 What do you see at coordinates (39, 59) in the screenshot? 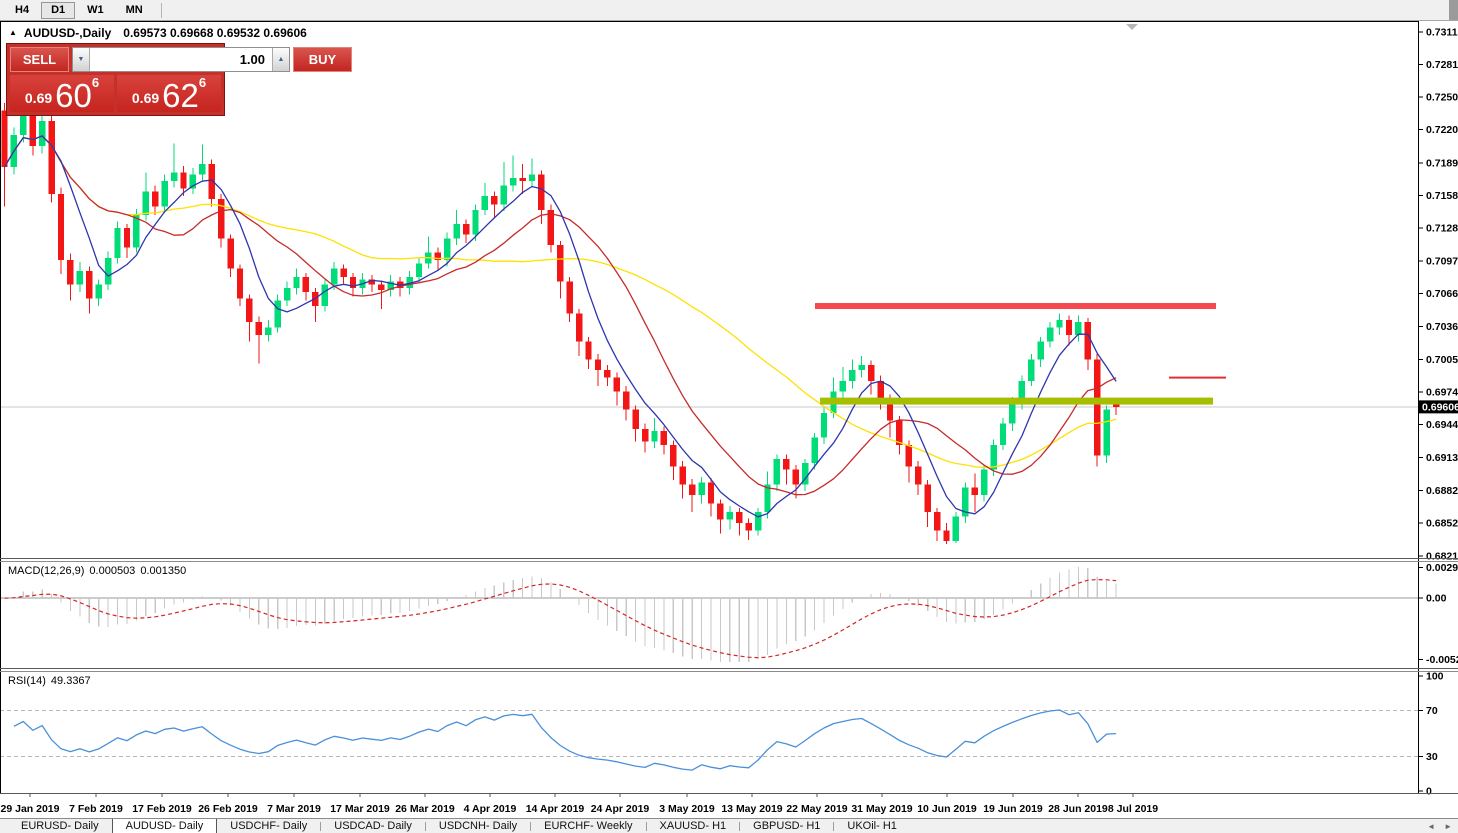
I see `sell-button: SELL` at bounding box center [39, 59].